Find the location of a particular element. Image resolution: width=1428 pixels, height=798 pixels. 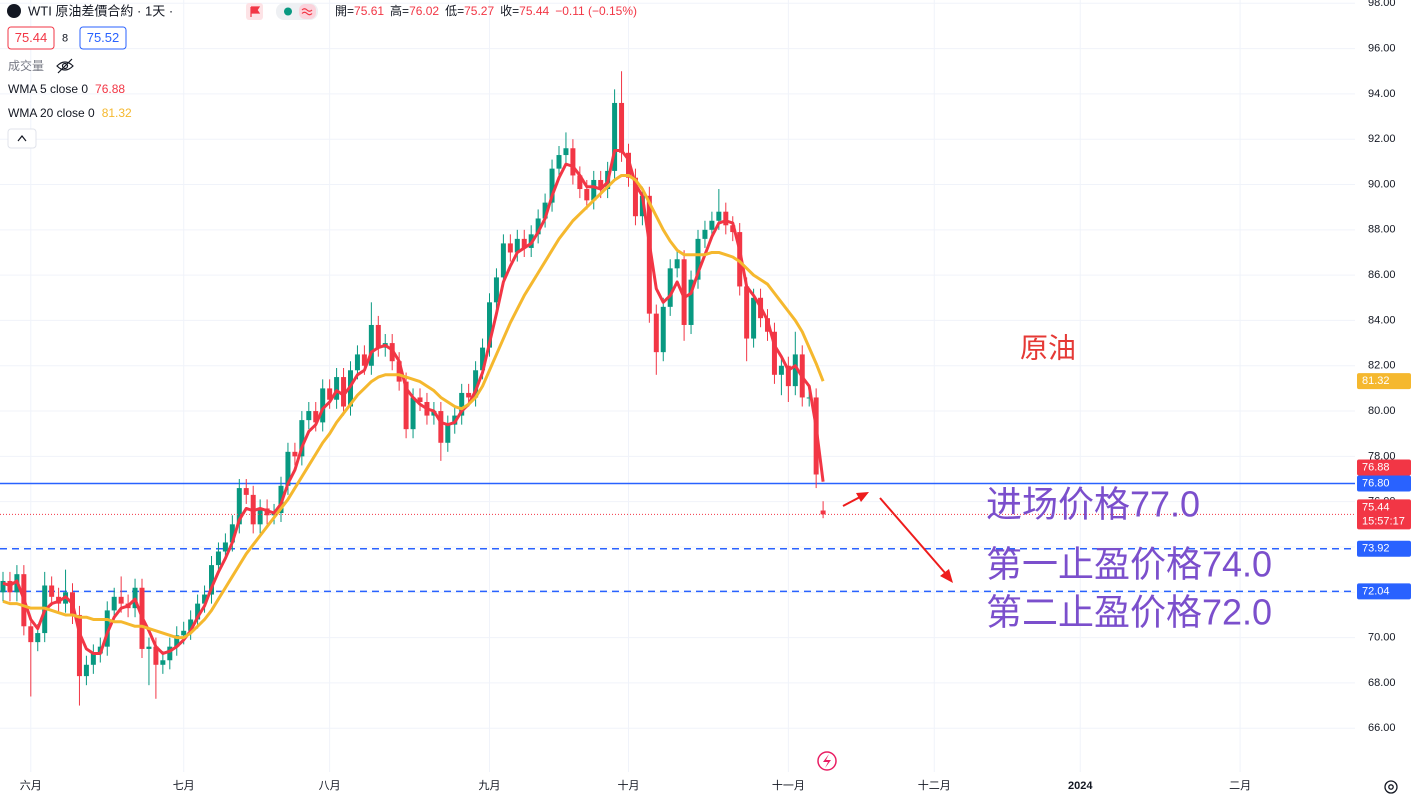

legend-name: WMA 20 close 0 is located at coordinates (51, 113).